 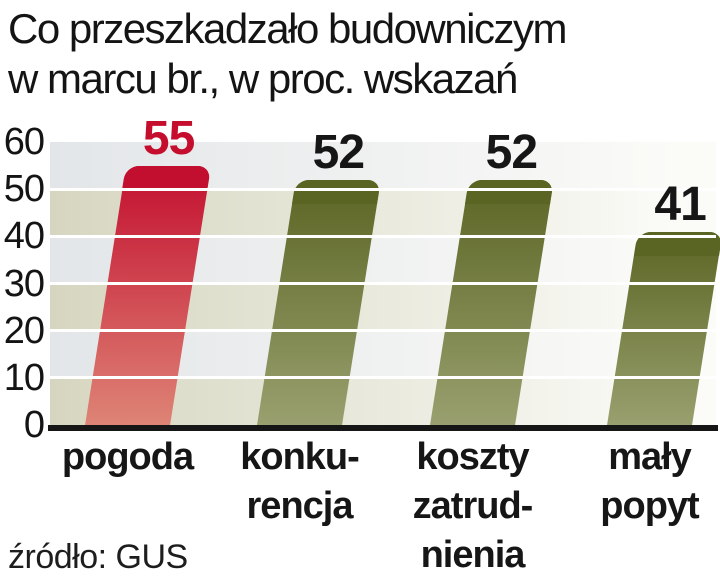 What do you see at coordinates (511, 152) in the screenshot?
I see `value-label-koszty-zatrudnienia: 52` at bounding box center [511, 152].